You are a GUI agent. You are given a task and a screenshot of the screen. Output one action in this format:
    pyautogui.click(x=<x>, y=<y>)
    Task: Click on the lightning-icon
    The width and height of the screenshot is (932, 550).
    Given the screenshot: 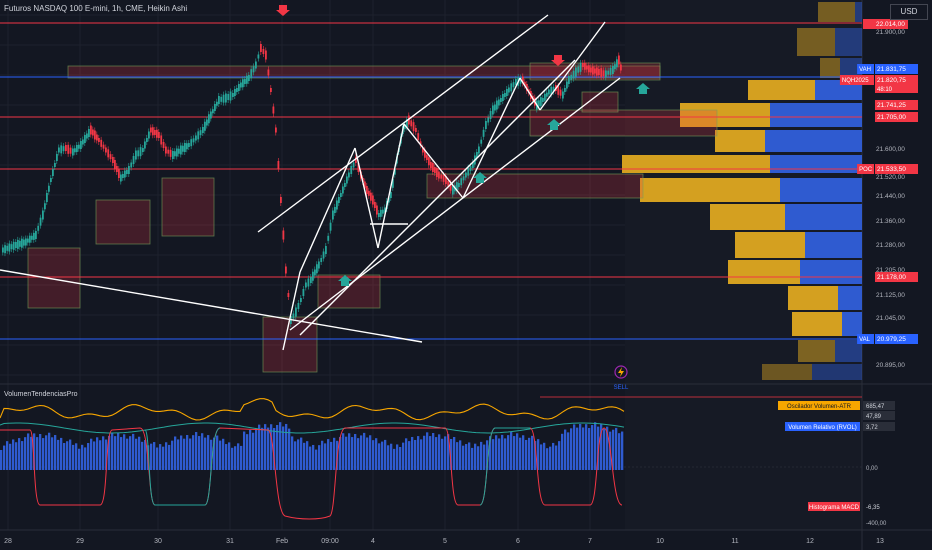 What is the action you would take?
    pyautogui.click(x=621, y=372)
    